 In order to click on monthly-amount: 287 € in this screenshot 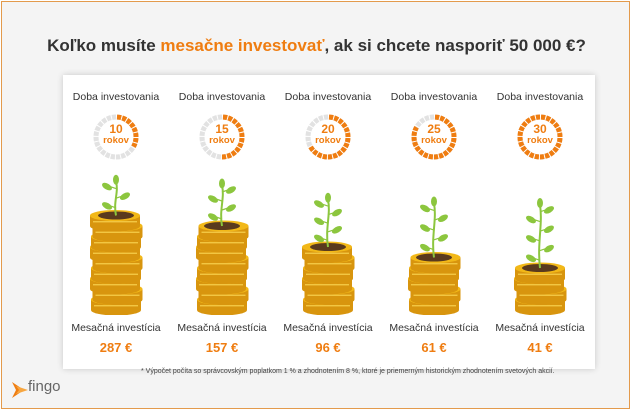, I will do `click(116, 347)`.